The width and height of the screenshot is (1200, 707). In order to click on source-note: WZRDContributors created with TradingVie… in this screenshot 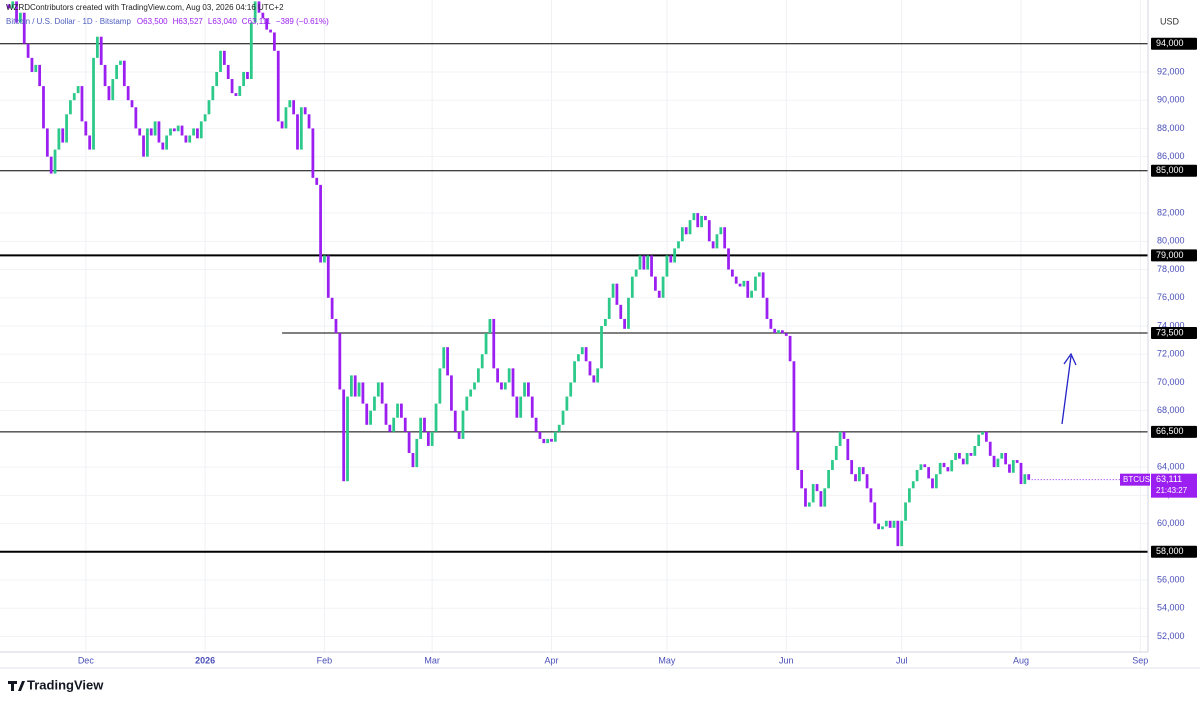, I will do `click(145, 7)`.